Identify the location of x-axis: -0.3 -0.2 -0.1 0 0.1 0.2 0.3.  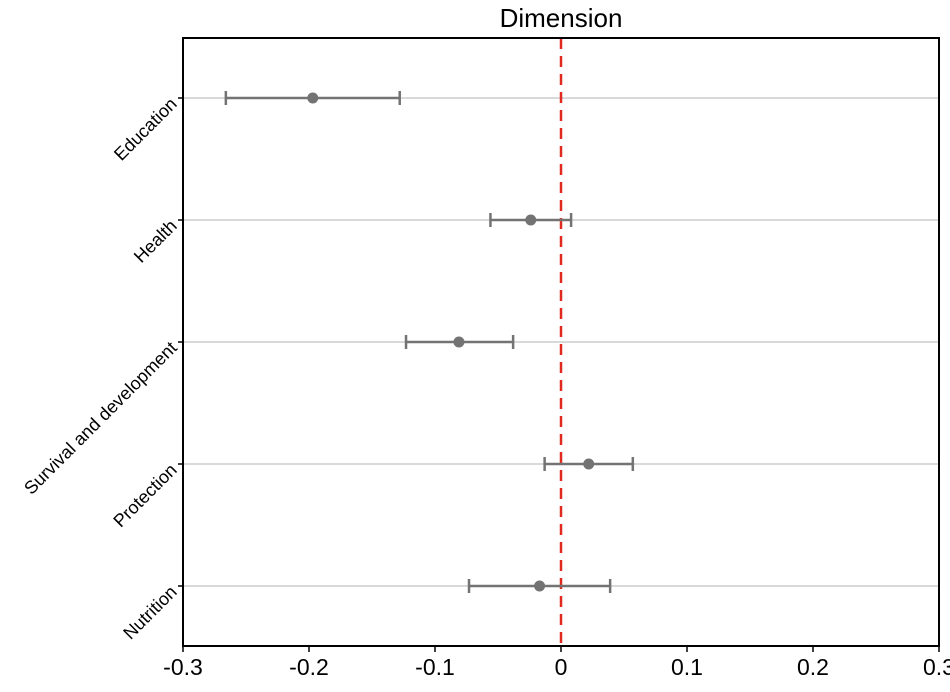
(556, 663).